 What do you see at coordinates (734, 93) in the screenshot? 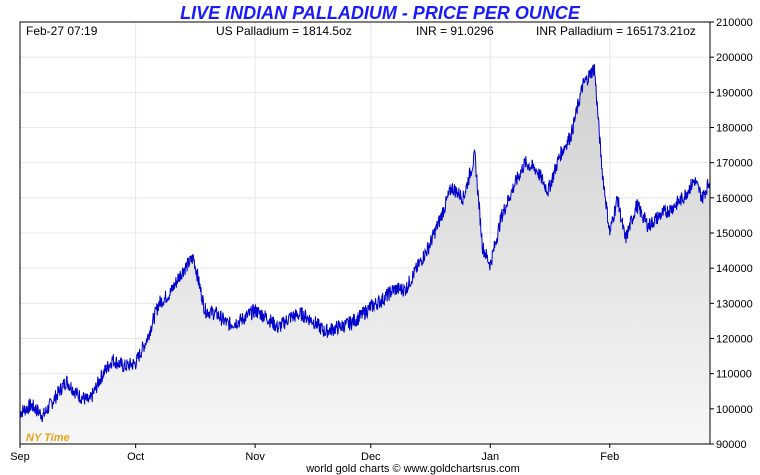
I see `y-tick-label: 190000` at bounding box center [734, 93].